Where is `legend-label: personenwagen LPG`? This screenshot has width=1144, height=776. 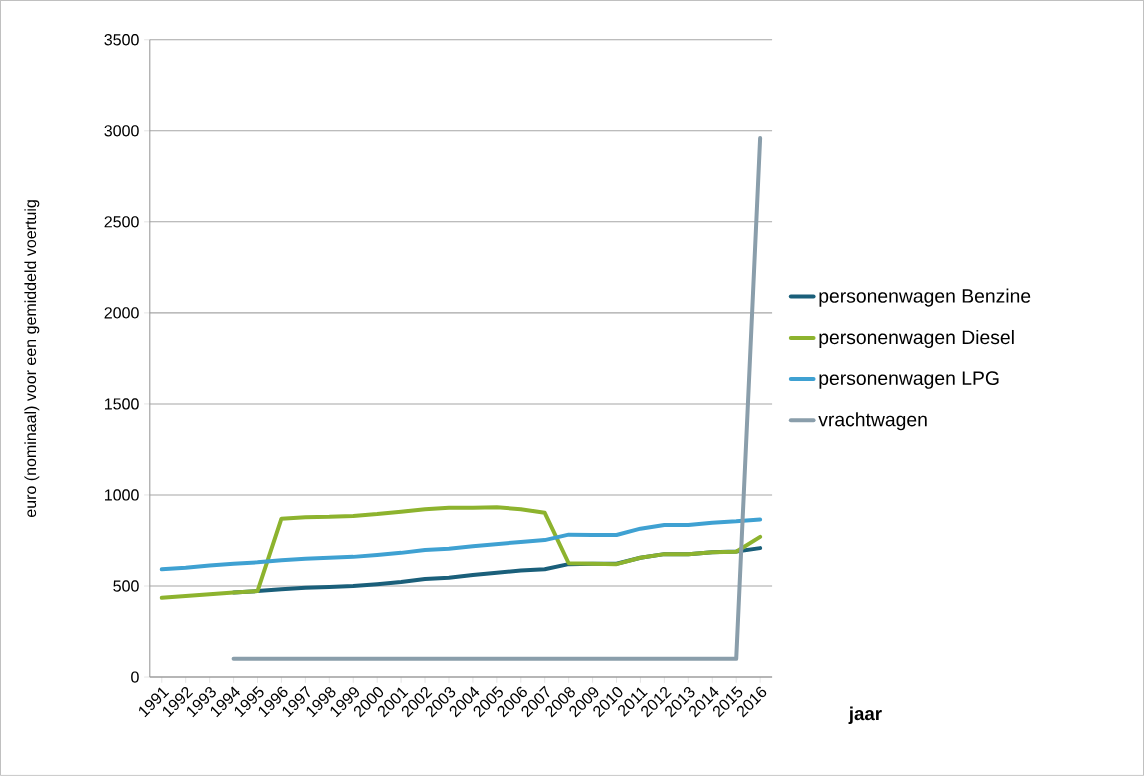 legend-label: personenwagen LPG is located at coordinates (909, 380).